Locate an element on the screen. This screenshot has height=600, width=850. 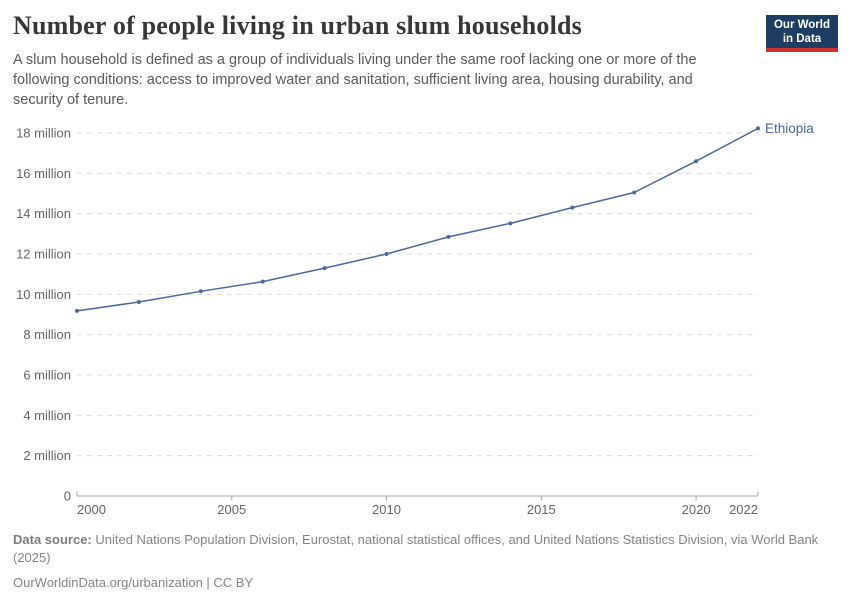
series-label: Ethiopia is located at coordinates (789, 128).